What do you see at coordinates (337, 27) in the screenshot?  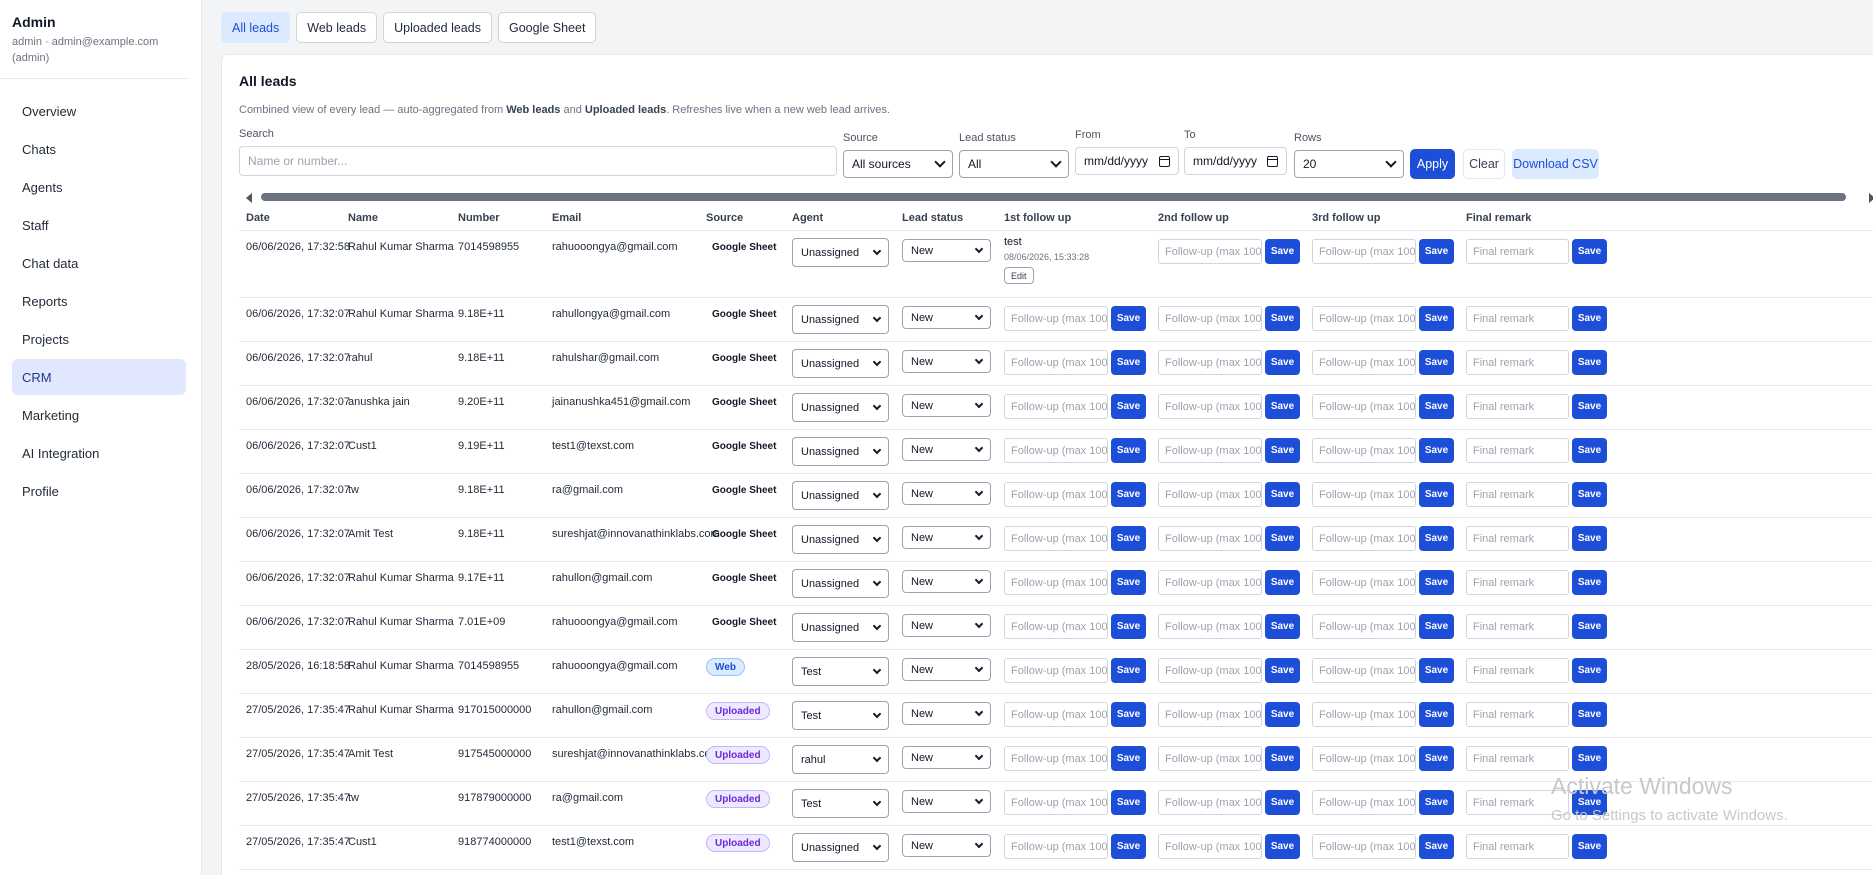 I see `tab-web-leads: Web leads` at bounding box center [337, 27].